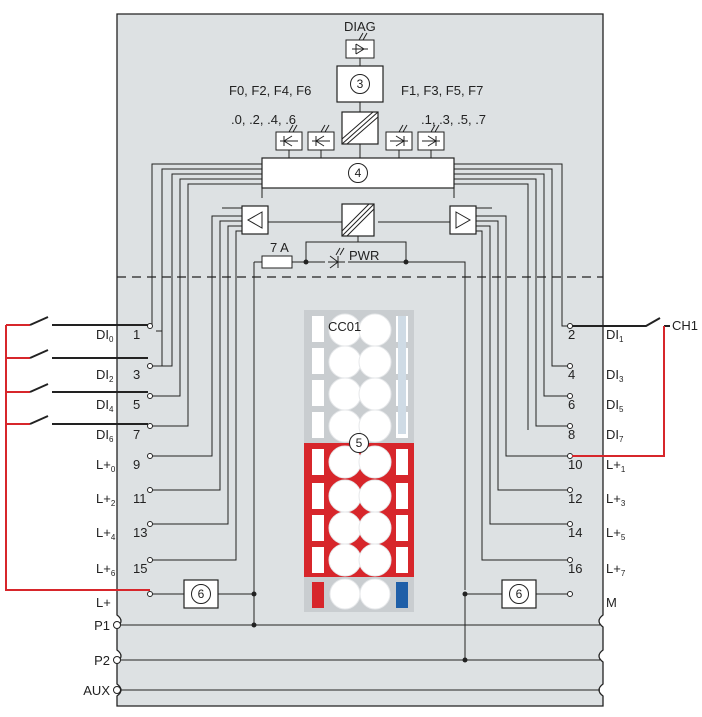 The width and height of the screenshot is (702, 717). What do you see at coordinates (140, 568) in the screenshot?
I see `terminal-number-left: 15` at bounding box center [140, 568].